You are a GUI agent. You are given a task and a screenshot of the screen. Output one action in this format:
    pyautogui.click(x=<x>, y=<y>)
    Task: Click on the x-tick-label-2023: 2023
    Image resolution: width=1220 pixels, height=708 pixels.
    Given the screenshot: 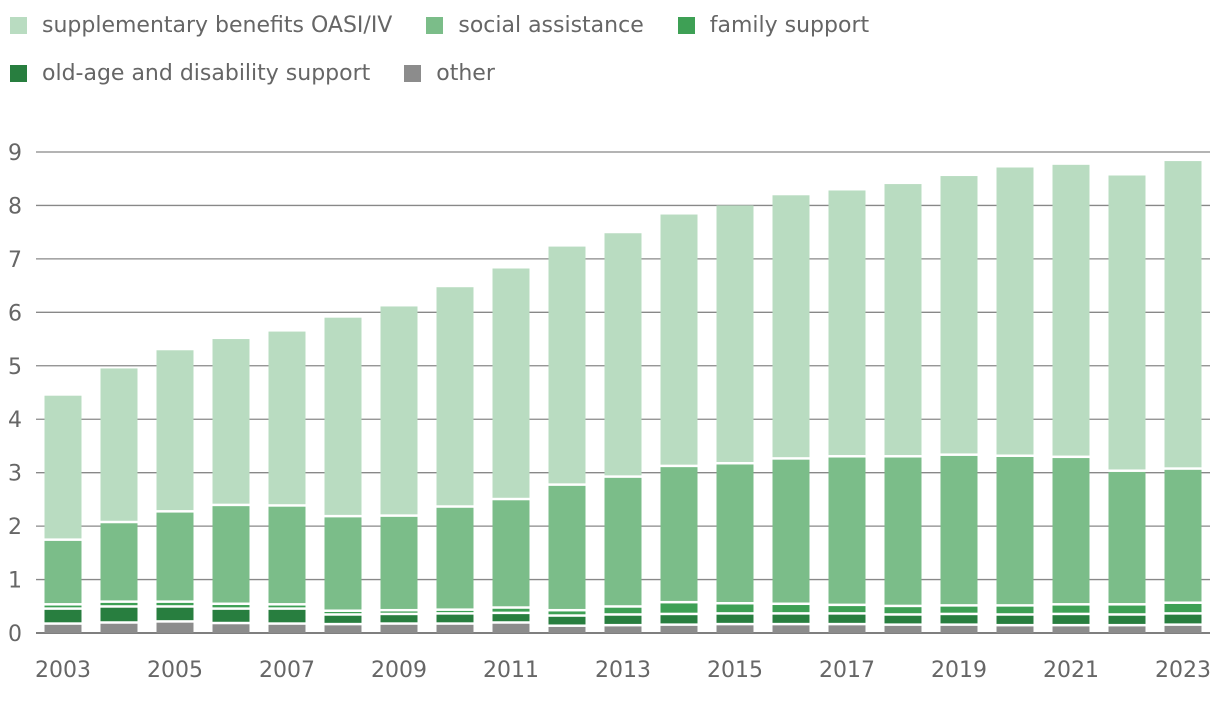 What is the action you would take?
    pyautogui.click(x=1183, y=670)
    